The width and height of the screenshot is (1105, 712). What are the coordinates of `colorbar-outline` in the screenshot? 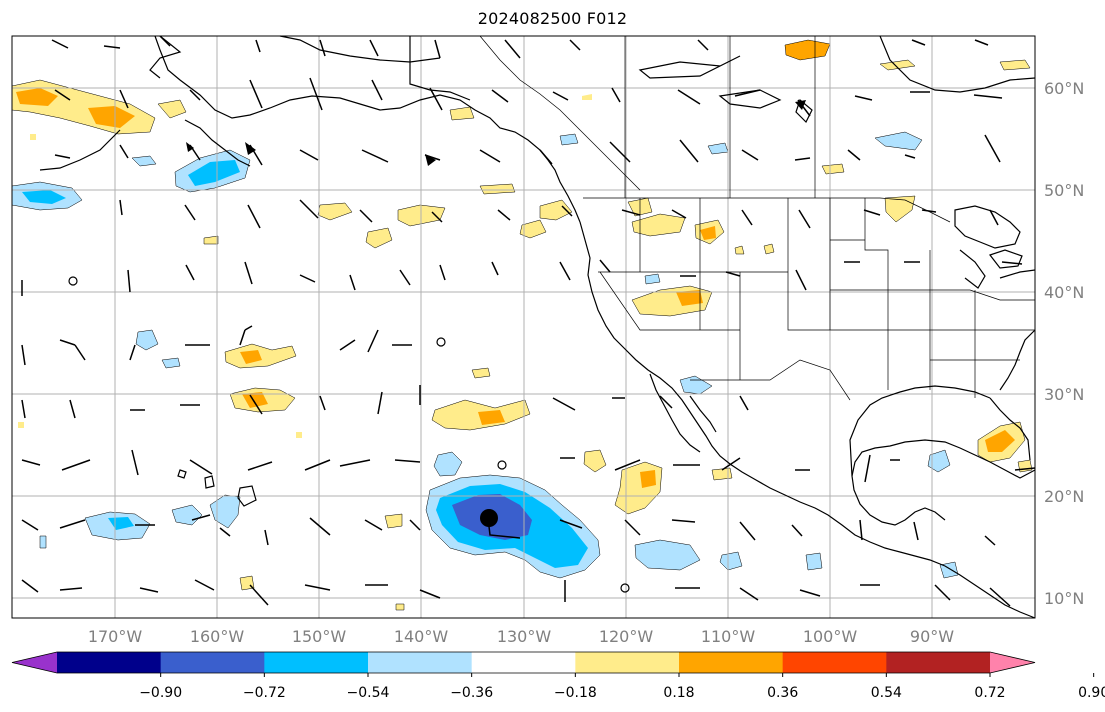 It's located at (523, 662).